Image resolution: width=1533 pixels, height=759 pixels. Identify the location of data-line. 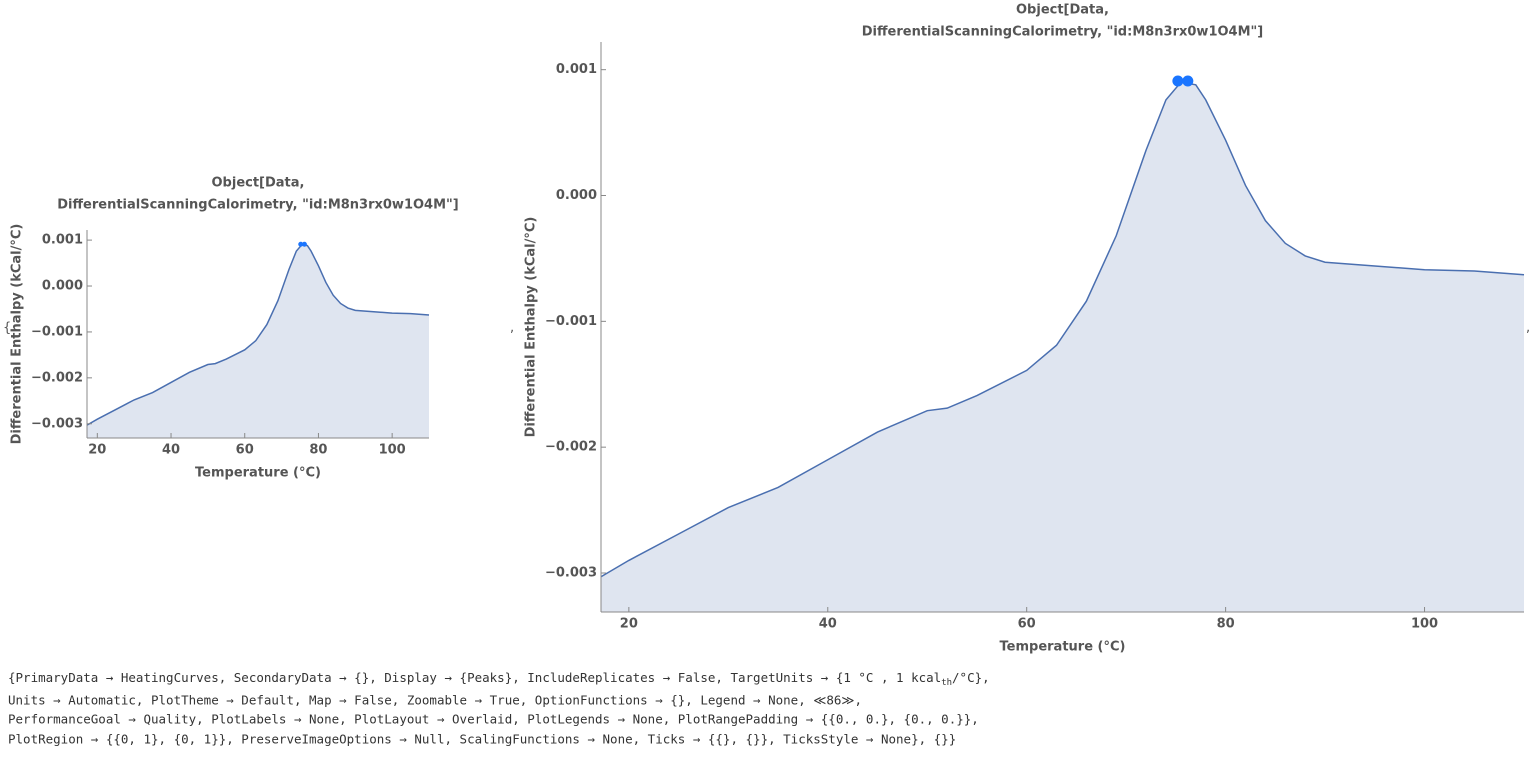
(258, 334).